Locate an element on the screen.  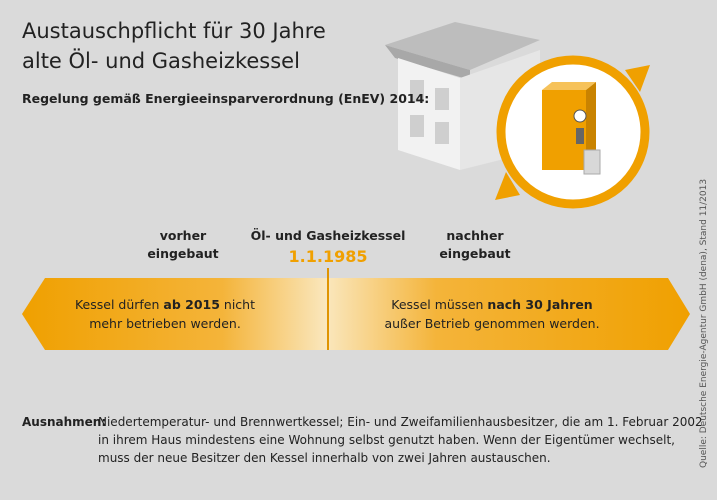
title-line: alte Öl- und Gasheizkessel is located at coordinates (161, 60).